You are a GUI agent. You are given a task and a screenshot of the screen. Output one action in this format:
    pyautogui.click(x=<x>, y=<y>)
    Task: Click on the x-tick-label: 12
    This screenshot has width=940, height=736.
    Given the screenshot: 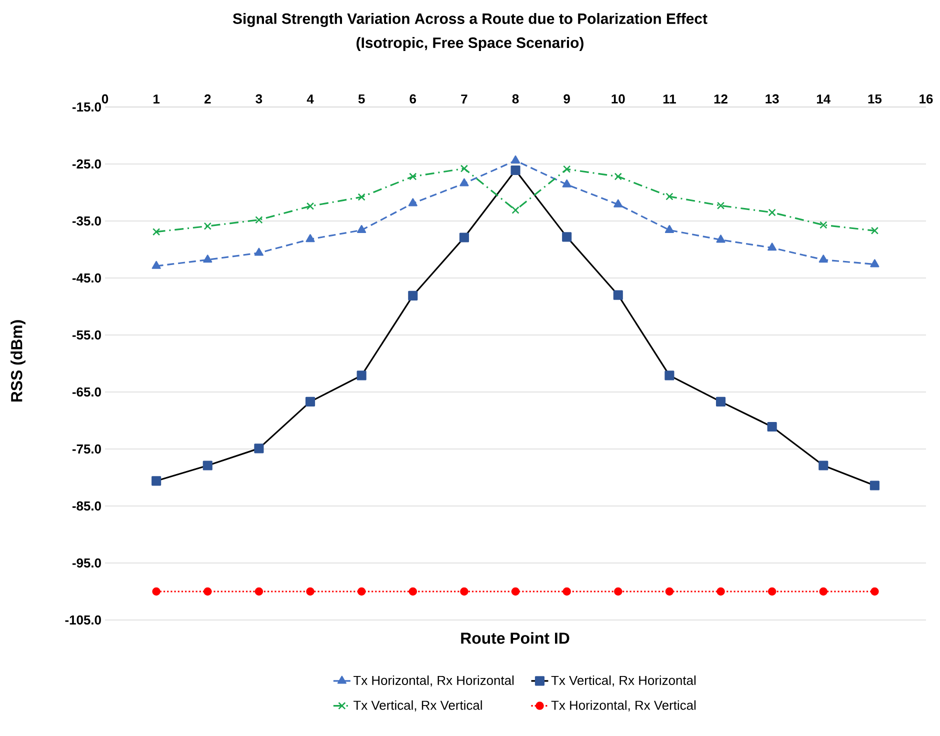 What is the action you would take?
    pyautogui.click(x=721, y=99)
    